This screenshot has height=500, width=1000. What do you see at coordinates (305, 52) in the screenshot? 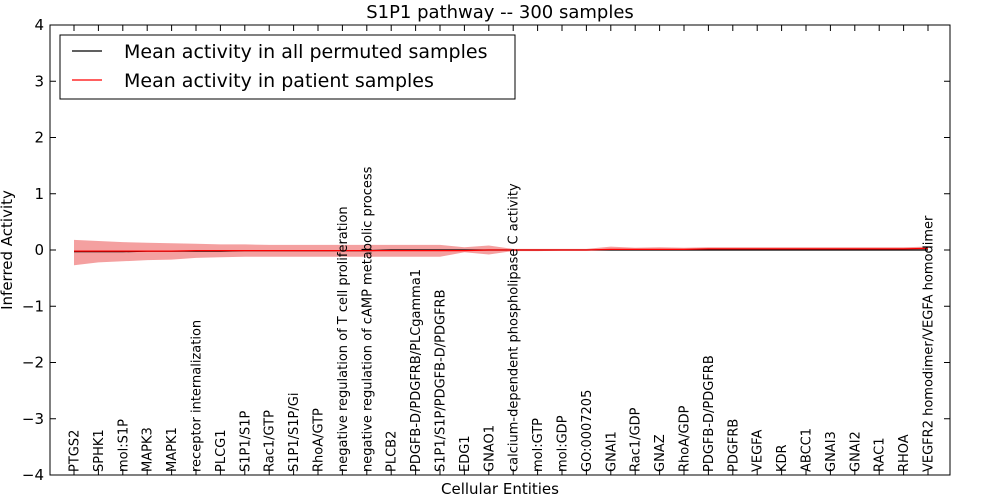
I see `legend-label-permuted: Mean activity in all permuted samples` at bounding box center [305, 52].